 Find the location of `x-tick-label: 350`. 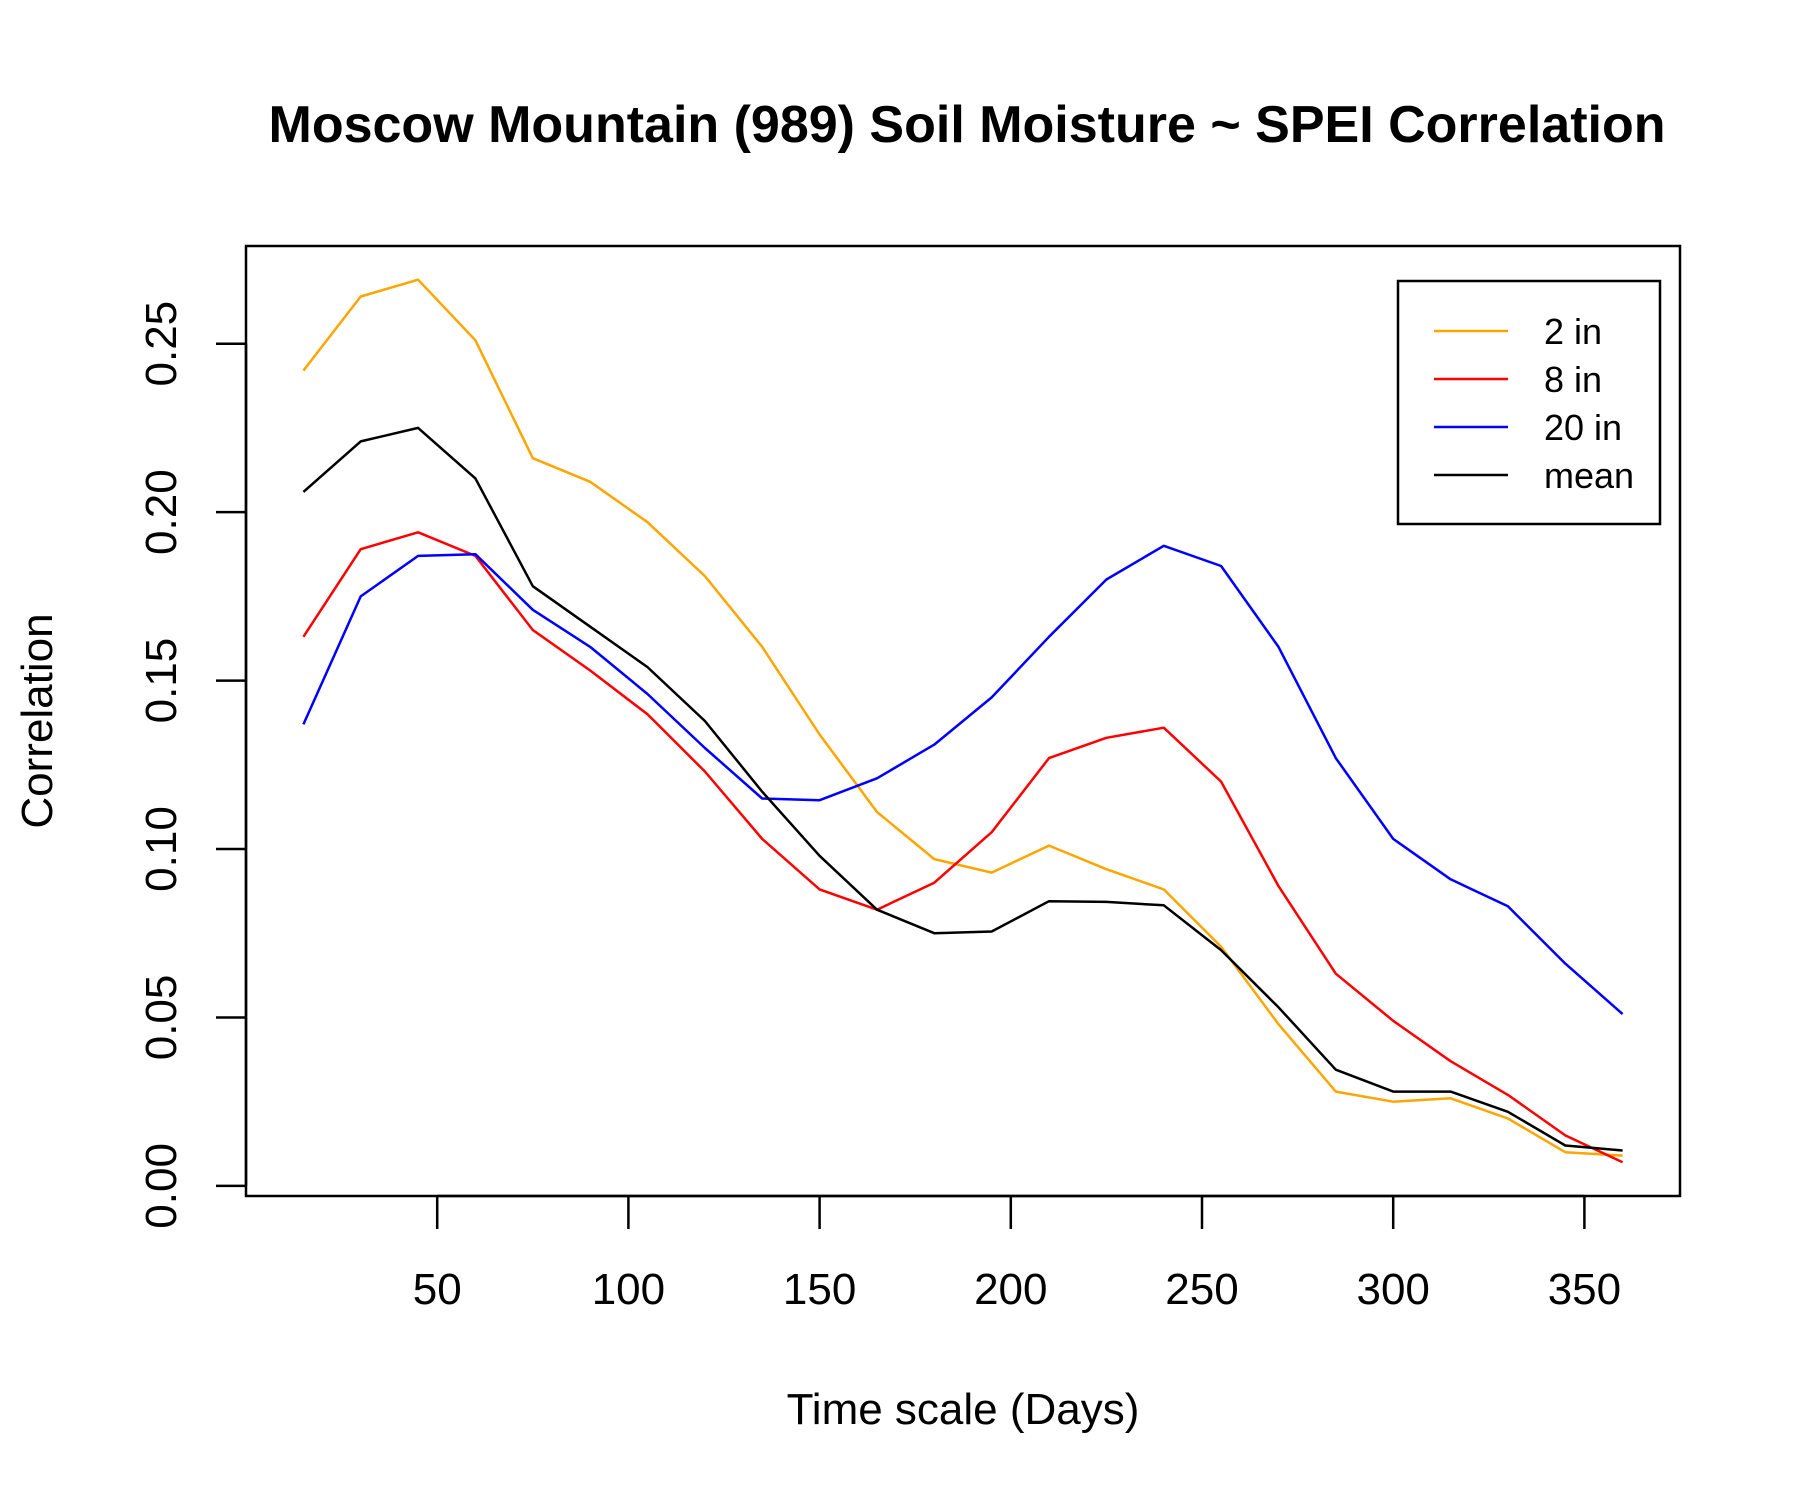

x-tick-label: 350 is located at coordinates (1584, 1289).